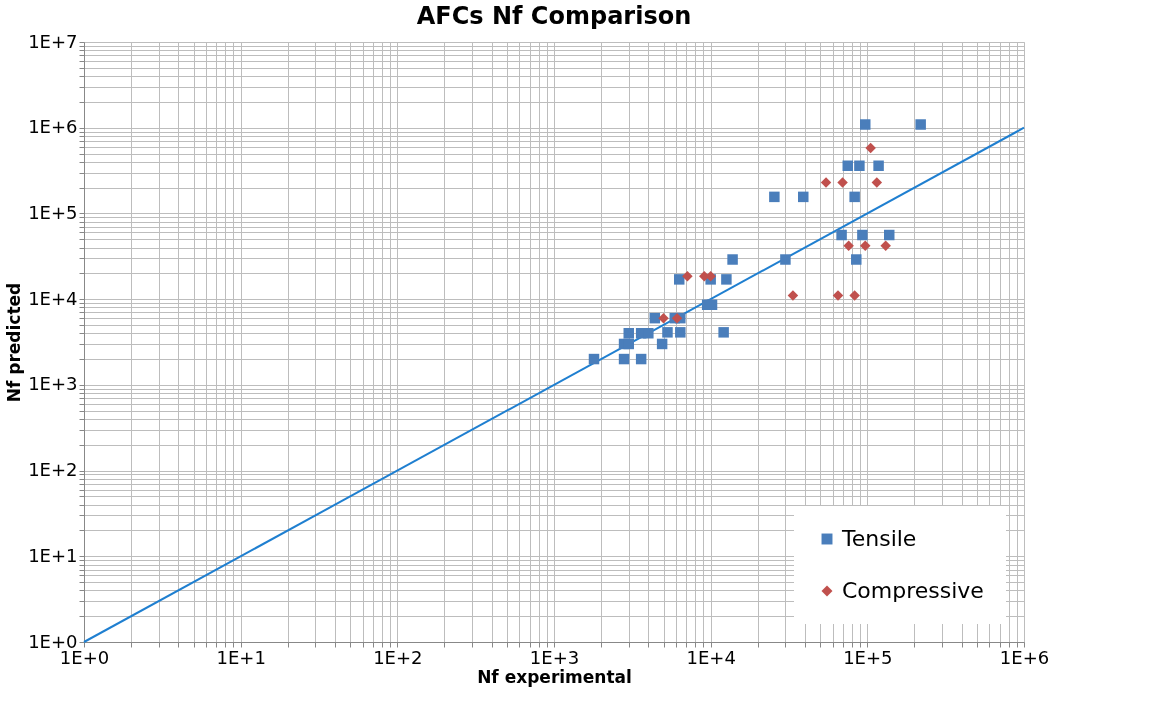 This screenshot has height=719, width=1160. I want to click on y-tick-label: 1E+4, so click(53, 298).